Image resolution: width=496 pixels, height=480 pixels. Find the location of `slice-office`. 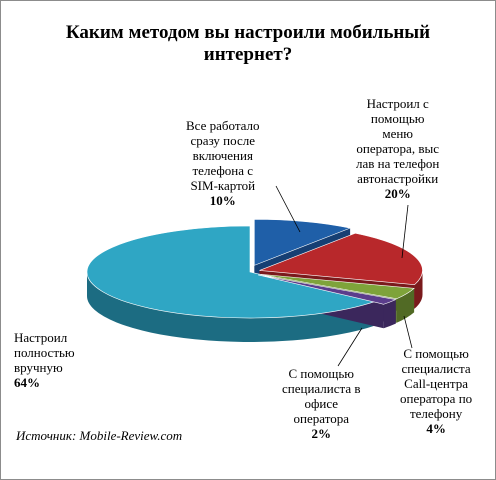

slice-office is located at coordinates (327, 289).